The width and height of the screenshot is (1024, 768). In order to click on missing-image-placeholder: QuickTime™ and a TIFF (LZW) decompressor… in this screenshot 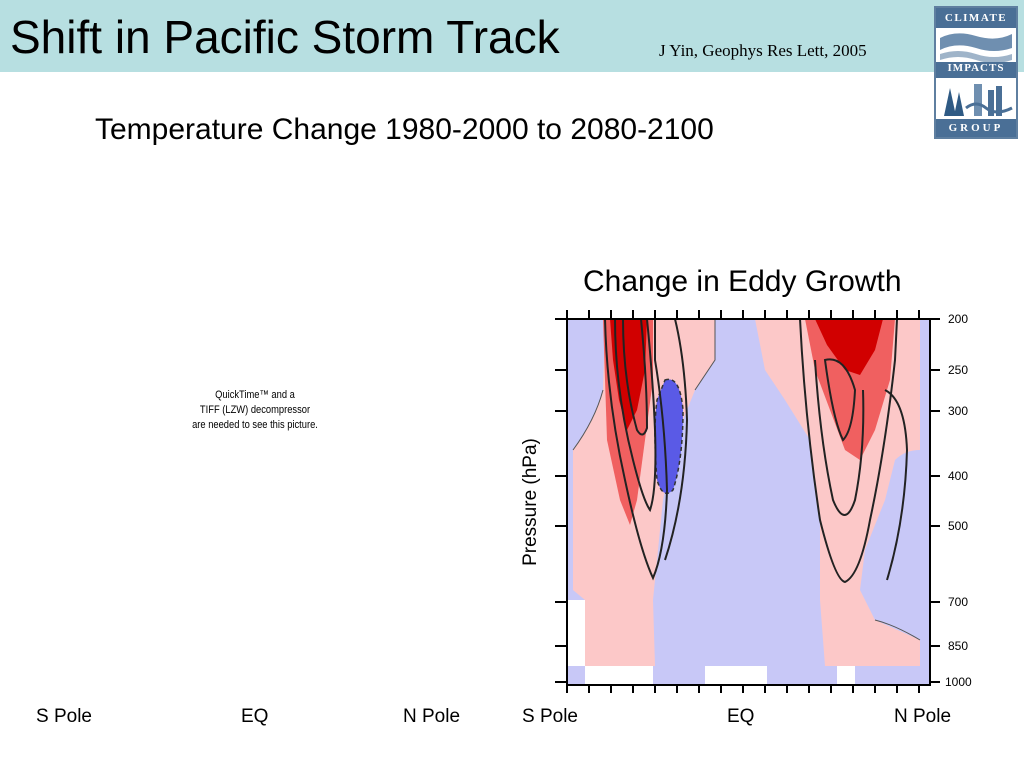, I will do `click(255, 410)`.